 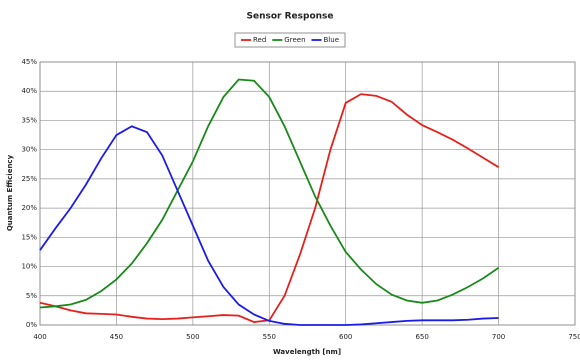 What do you see at coordinates (29, 120) in the screenshot?
I see `y-tick-label: 35%` at bounding box center [29, 120].